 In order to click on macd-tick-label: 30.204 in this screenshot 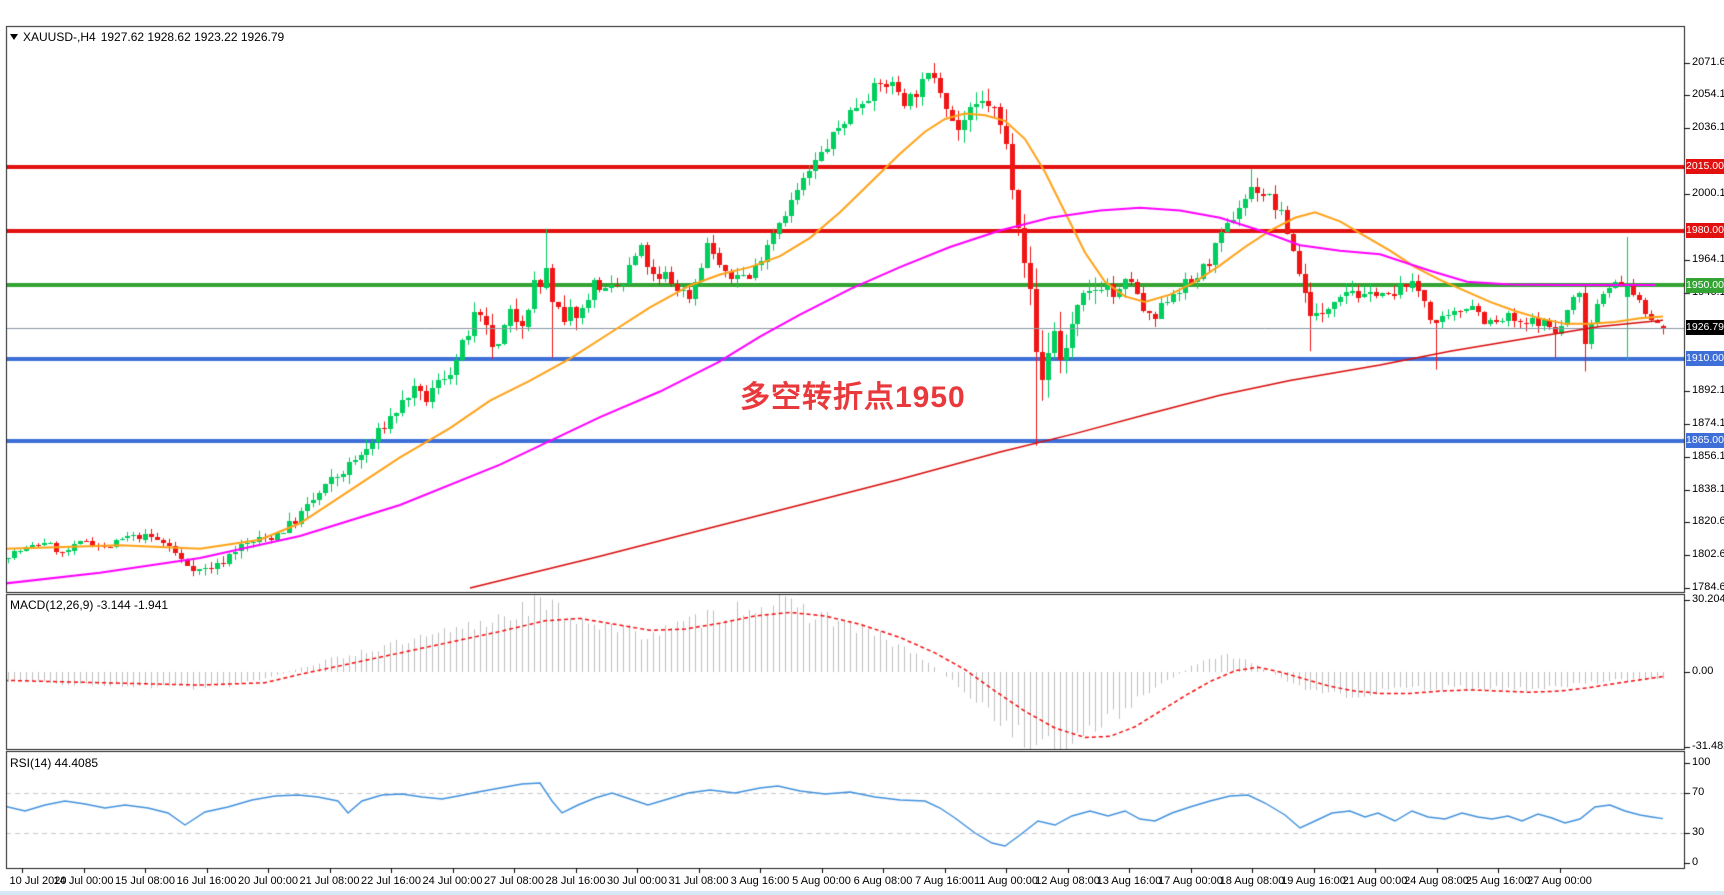, I will do `click(1708, 599)`.